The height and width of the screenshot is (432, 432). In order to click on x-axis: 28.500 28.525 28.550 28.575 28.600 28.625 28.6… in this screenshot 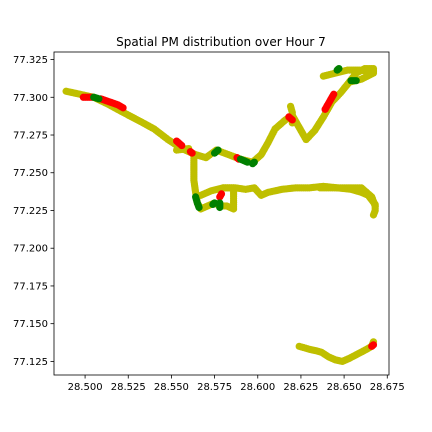, I will do `click(236, 384)`.